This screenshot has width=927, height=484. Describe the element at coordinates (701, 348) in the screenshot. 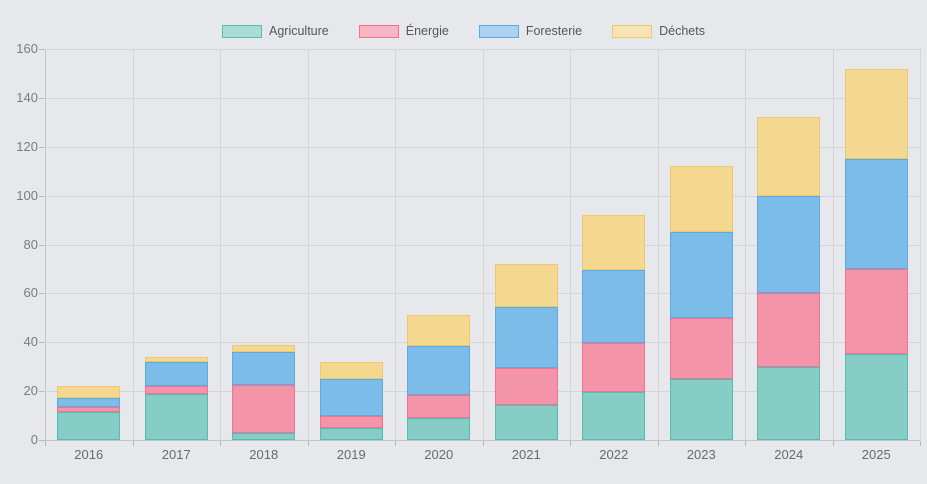

I see `bar-segment-2023-energie` at that location.